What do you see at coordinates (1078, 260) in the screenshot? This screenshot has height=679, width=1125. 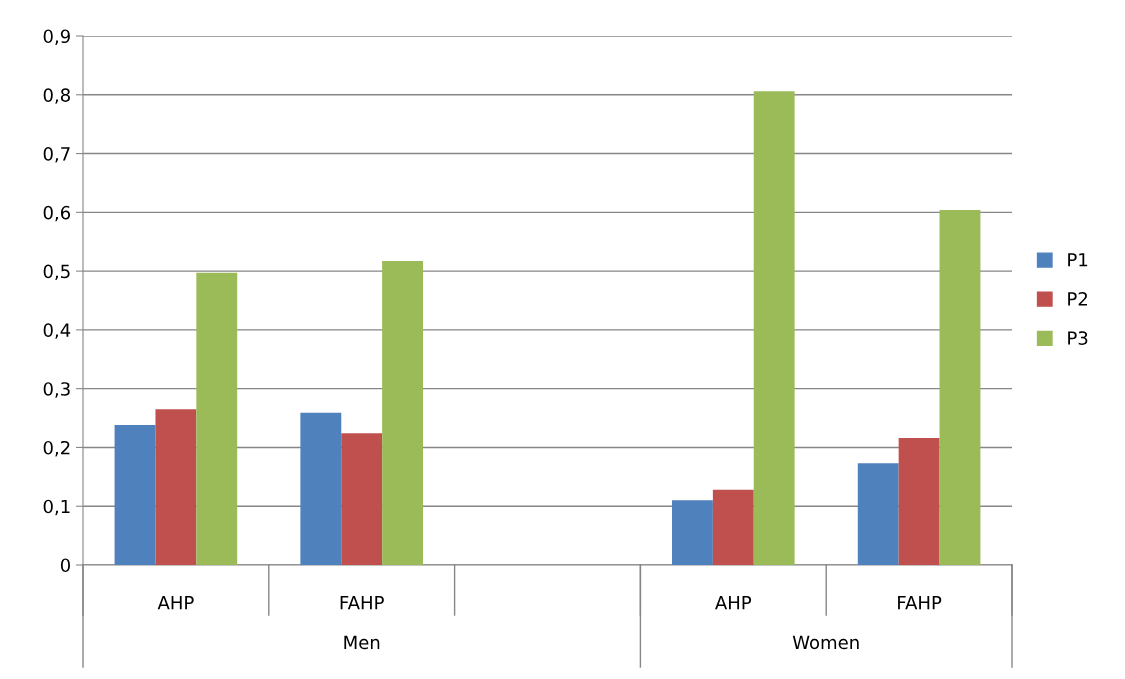 I see `legend-label: P1` at bounding box center [1078, 260].